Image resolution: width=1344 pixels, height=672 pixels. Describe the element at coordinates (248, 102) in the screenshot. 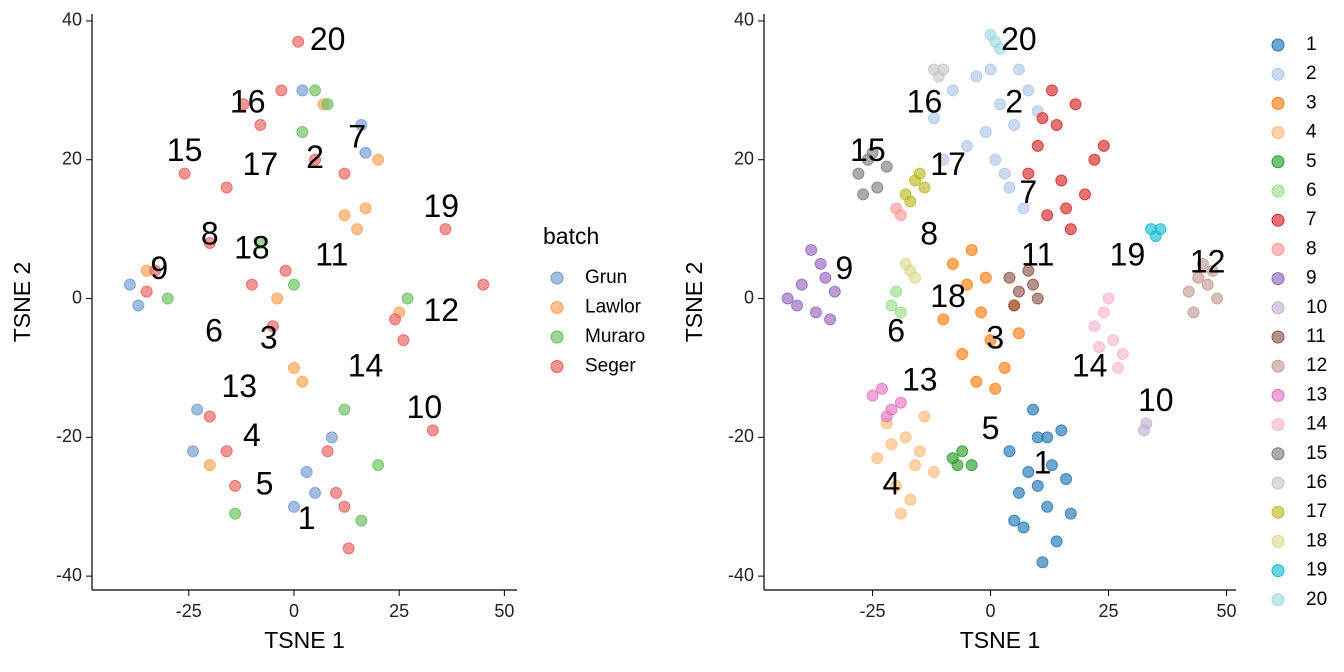

I see `cluster-label: 16` at that location.